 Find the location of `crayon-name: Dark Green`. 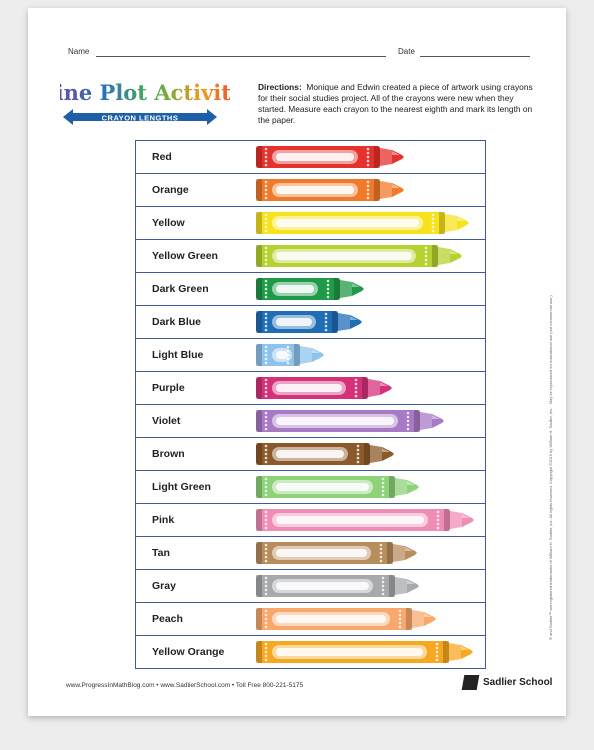

crayon-name: Dark Green is located at coordinates (180, 289).